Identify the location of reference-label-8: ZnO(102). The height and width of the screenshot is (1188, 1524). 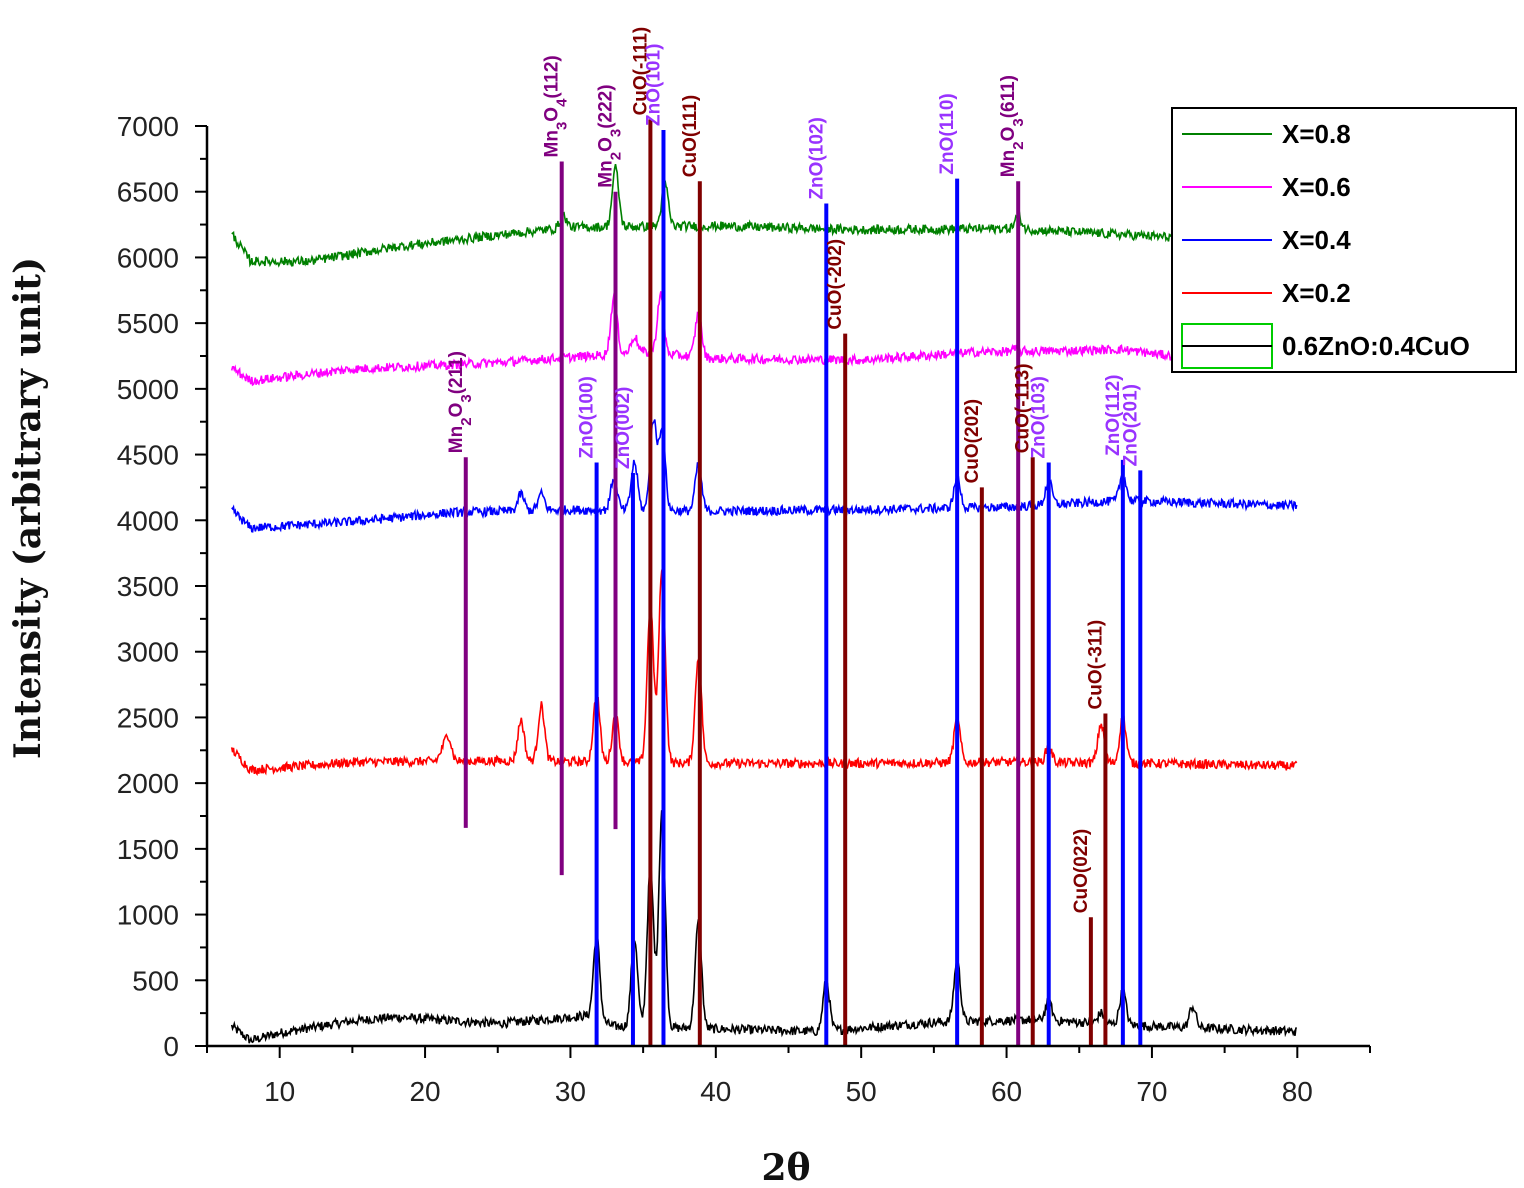
(816, 158).